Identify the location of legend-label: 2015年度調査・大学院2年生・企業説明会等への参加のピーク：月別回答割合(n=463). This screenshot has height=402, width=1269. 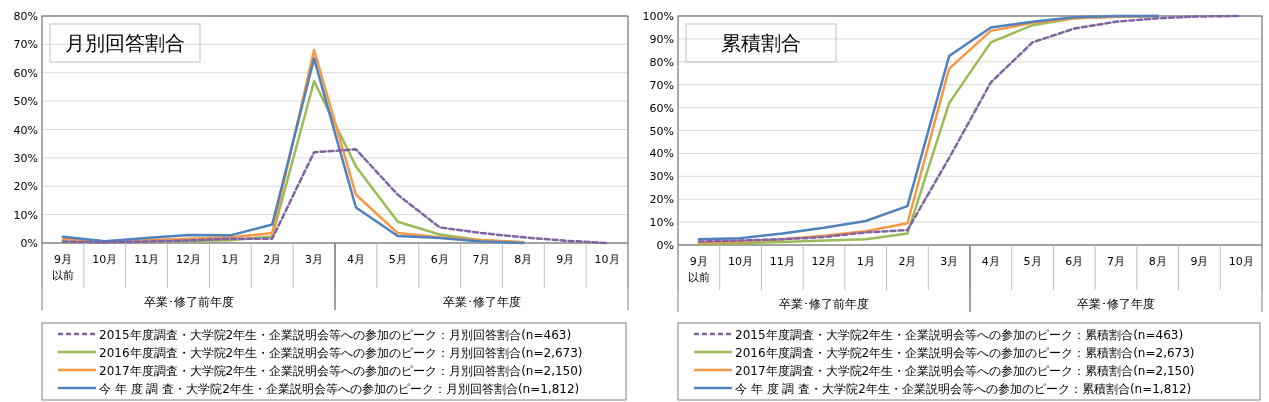
(335, 335).